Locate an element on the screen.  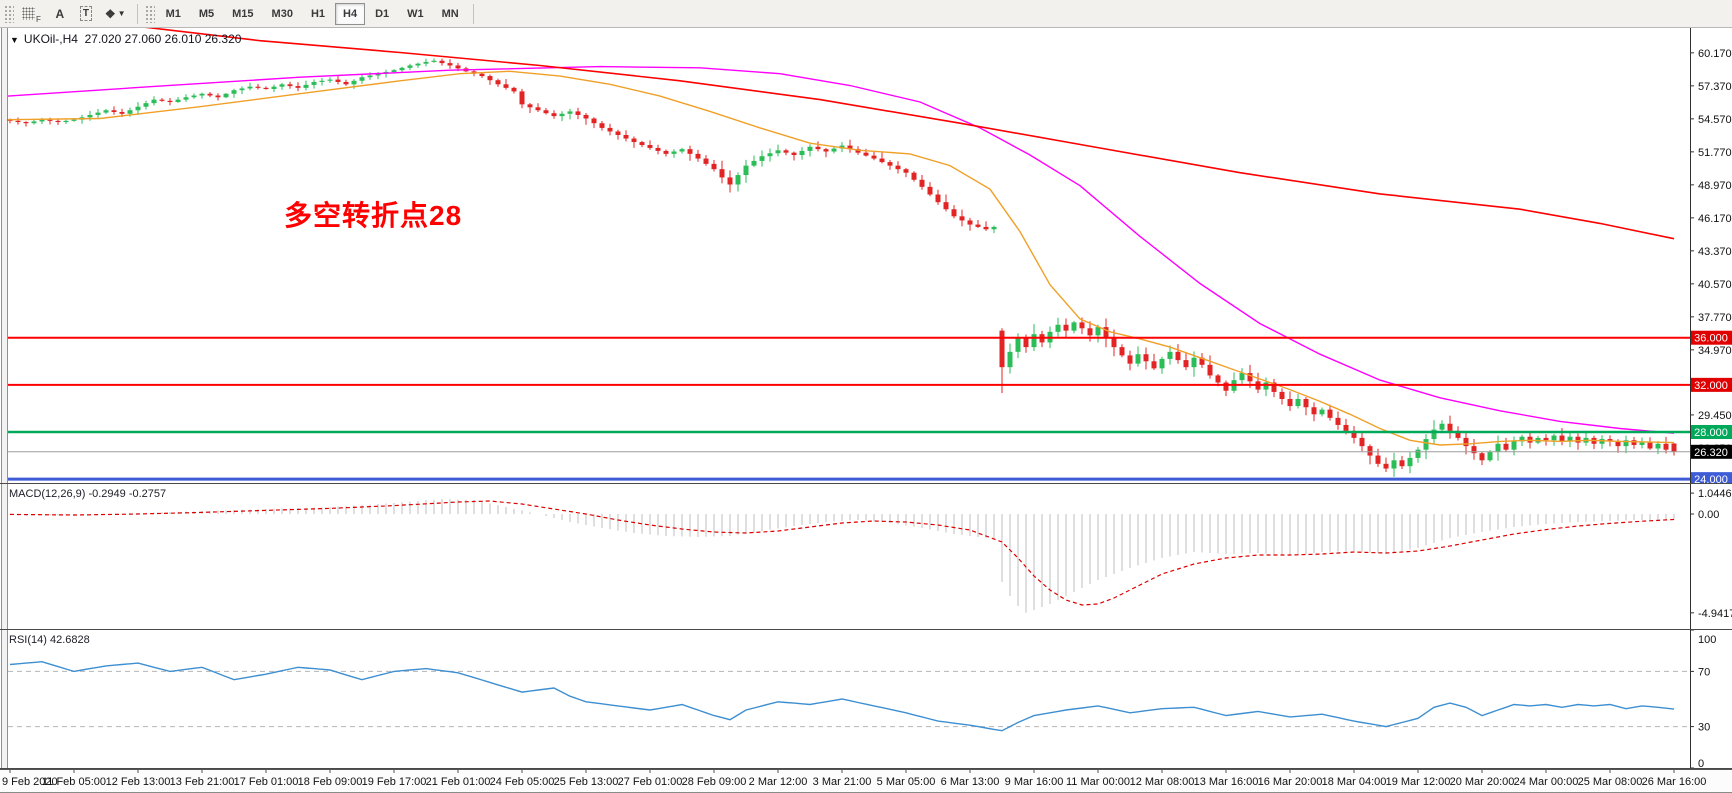
time-label: 2 Mar 12:00 is located at coordinates (778, 782).